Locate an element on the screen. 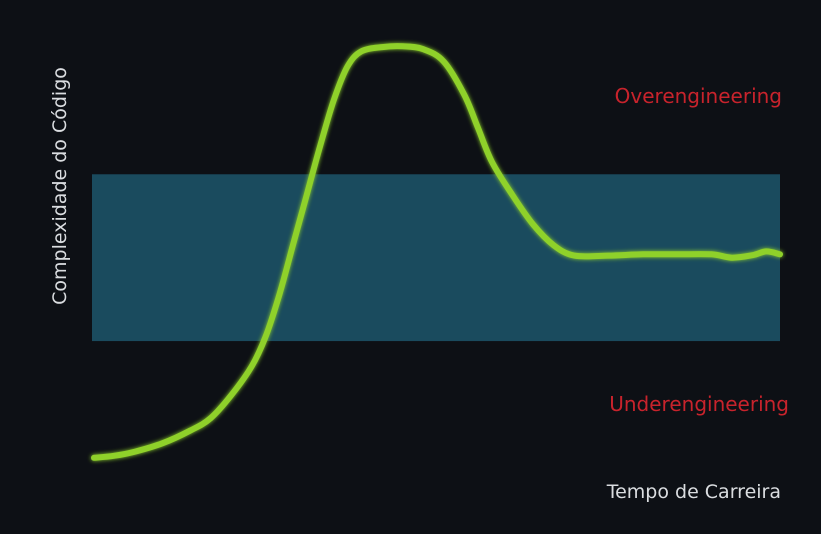 This screenshot has height=534, width=821. annotation-underengineering: Underengineering is located at coordinates (699, 404).